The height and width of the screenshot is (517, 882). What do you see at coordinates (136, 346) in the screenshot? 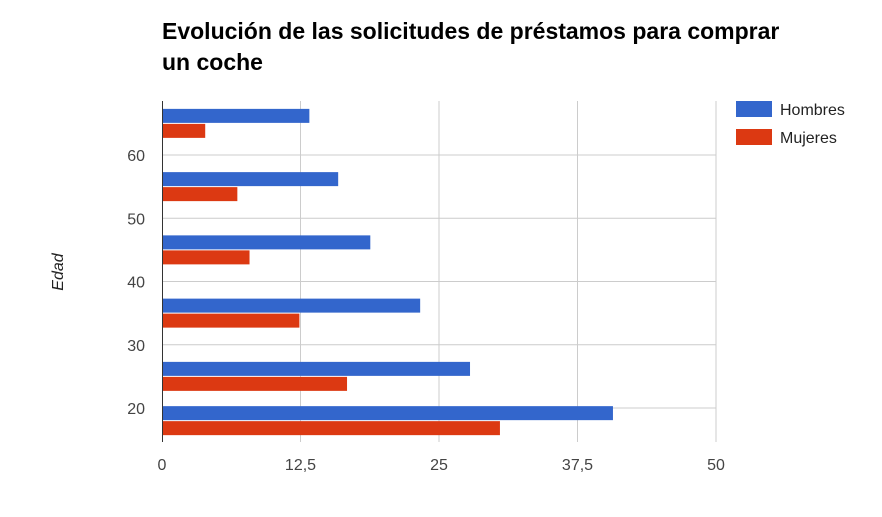
I see `y-tick-label: 30` at bounding box center [136, 346].